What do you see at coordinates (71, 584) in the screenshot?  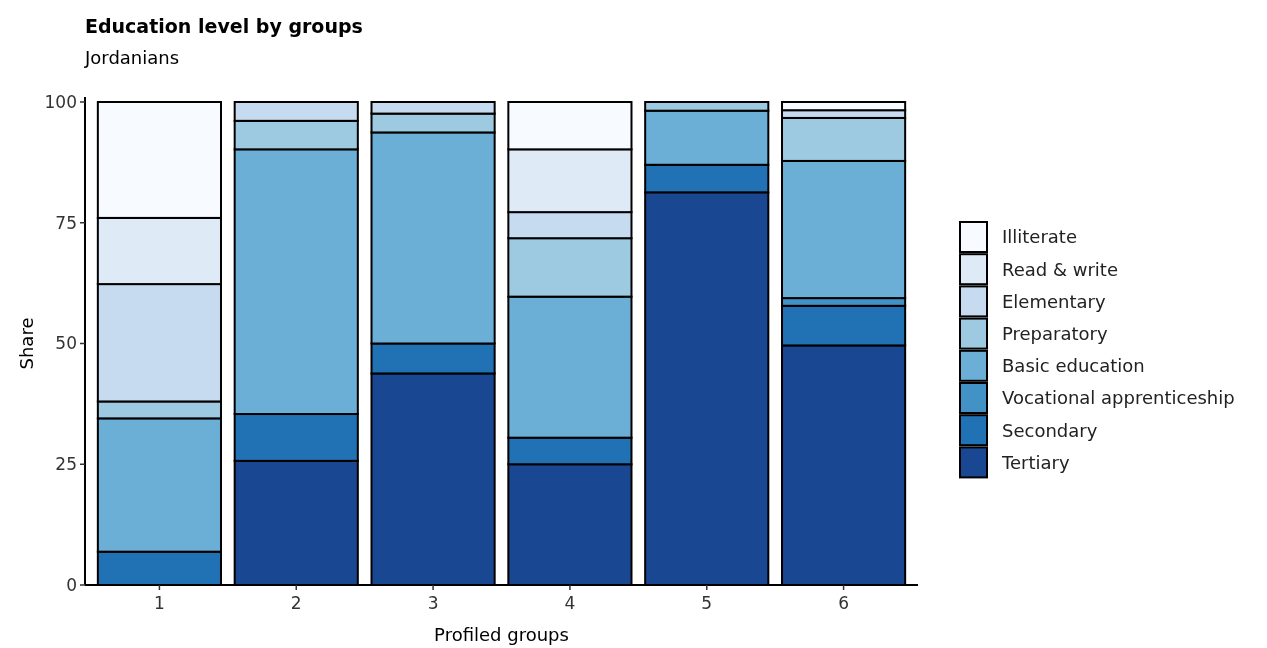 I see `y-tick-label: 0` at bounding box center [71, 584].